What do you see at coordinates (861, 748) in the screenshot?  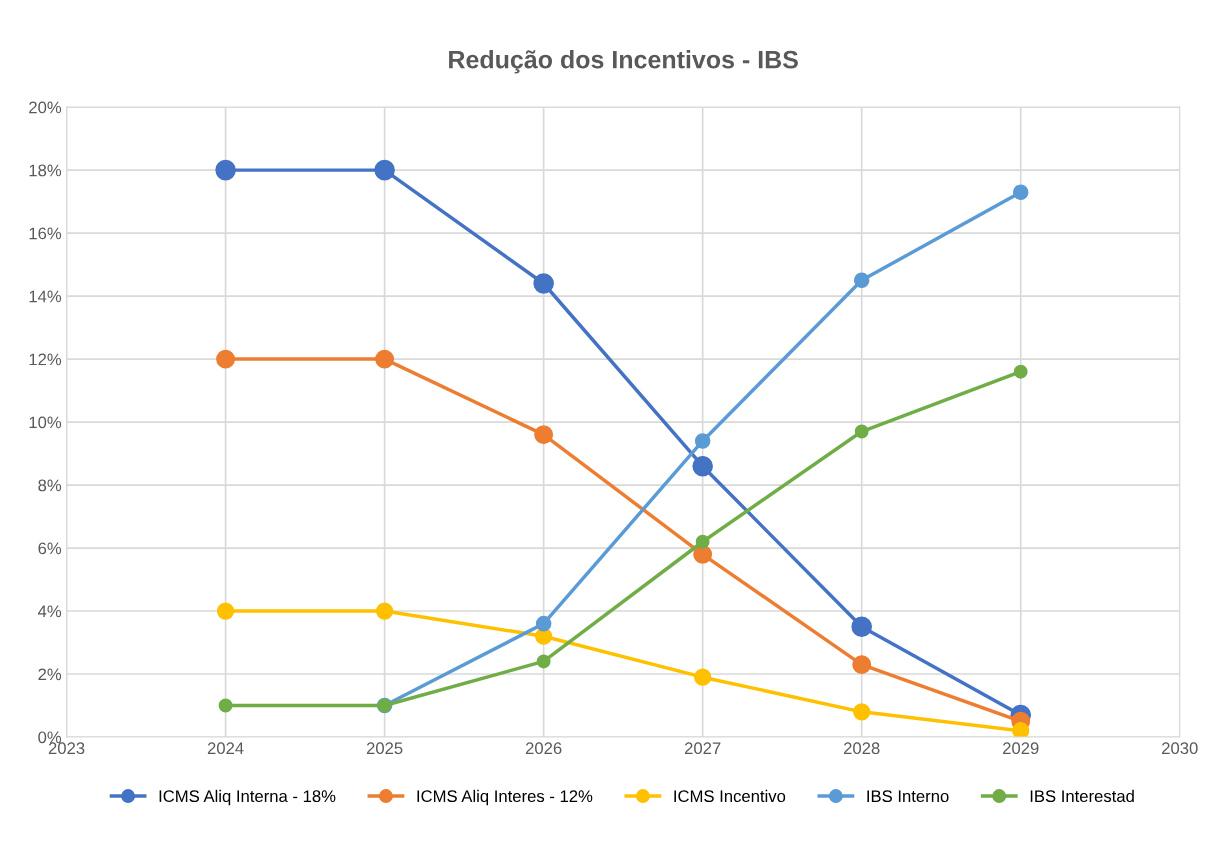 I see `x-tick-label: 2028` at bounding box center [861, 748].